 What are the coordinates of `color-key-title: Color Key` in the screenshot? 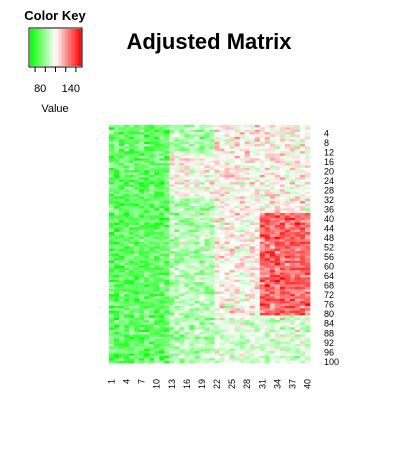 It's located at (55, 15).